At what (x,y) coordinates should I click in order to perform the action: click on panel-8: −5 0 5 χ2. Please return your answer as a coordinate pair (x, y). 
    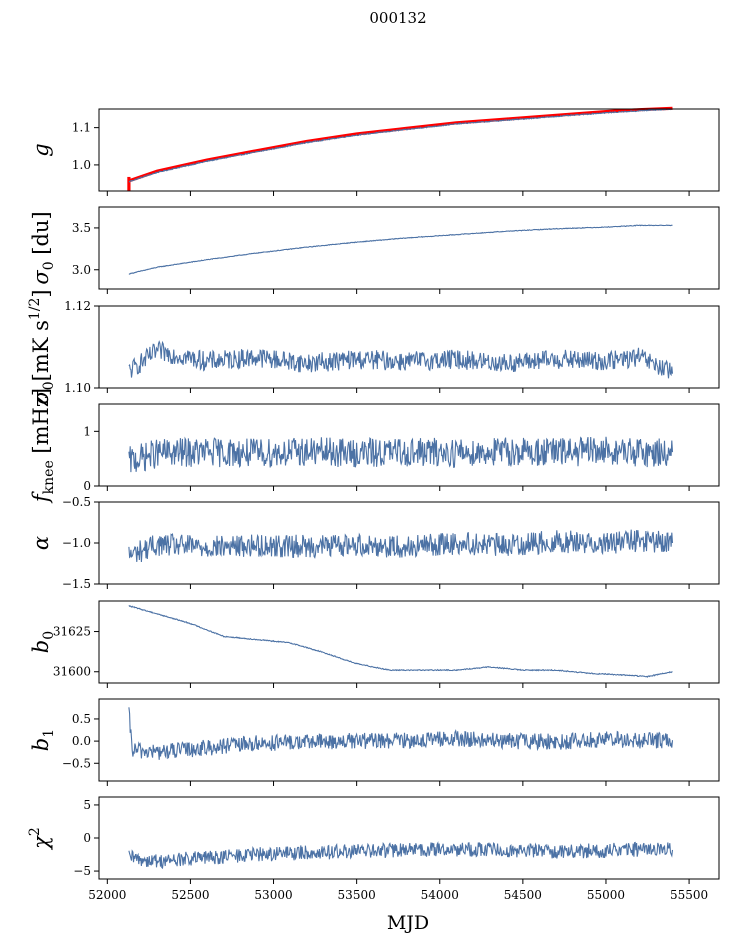
    Looking at the image, I should click on (373, 840).